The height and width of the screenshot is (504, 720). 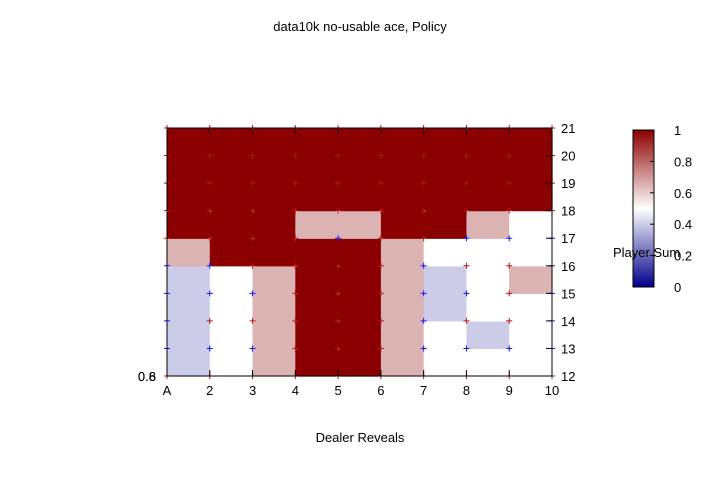 What do you see at coordinates (568, 128) in the screenshot?
I see `y-tick-label: 21` at bounding box center [568, 128].